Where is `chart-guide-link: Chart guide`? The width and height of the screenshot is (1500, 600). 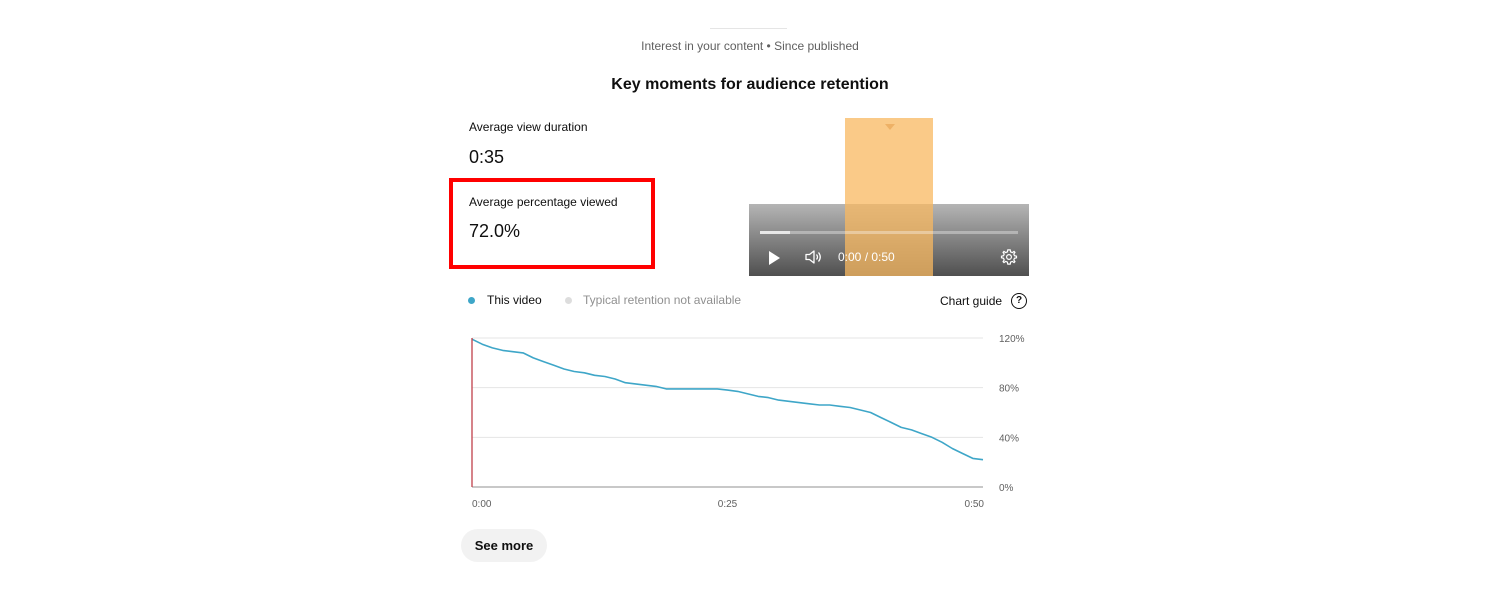 chart-guide-link: Chart guide is located at coordinates (971, 301).